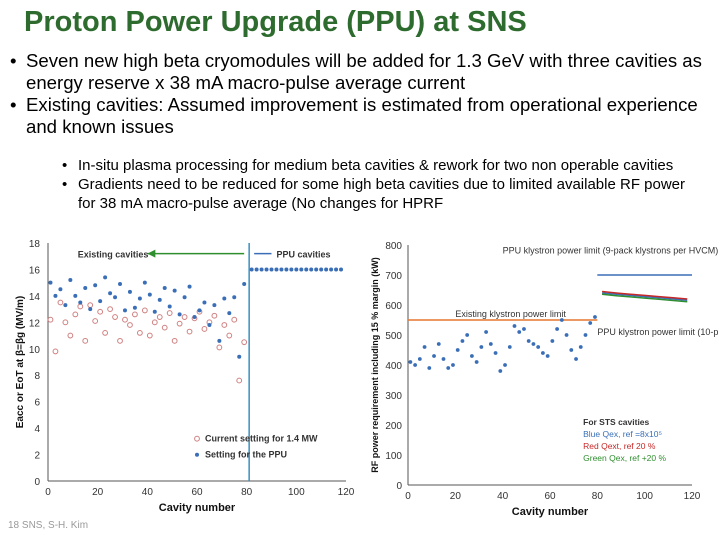  Describe the element at coordinates (48, 492) in the screenshot. I see `x-tick-label: 0` at that location.